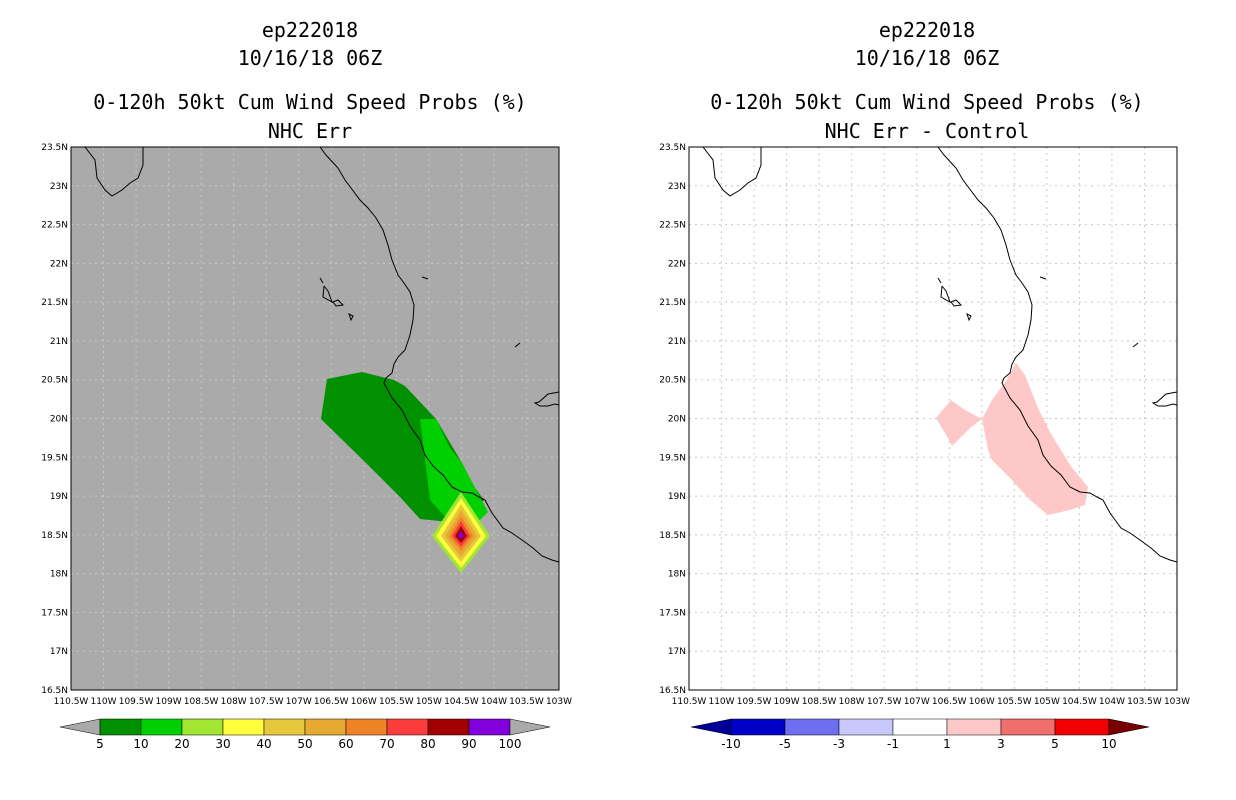  I want to click on colorbar-label: 60, so click(345, 744).